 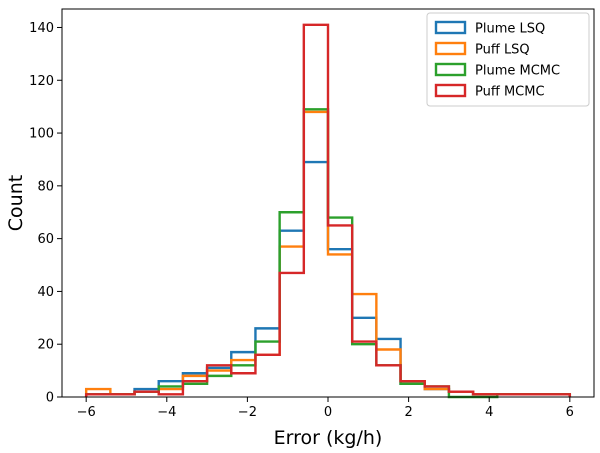 I want to click on legend-entry-3: Plume MCMC, so click(x=517, y=71).